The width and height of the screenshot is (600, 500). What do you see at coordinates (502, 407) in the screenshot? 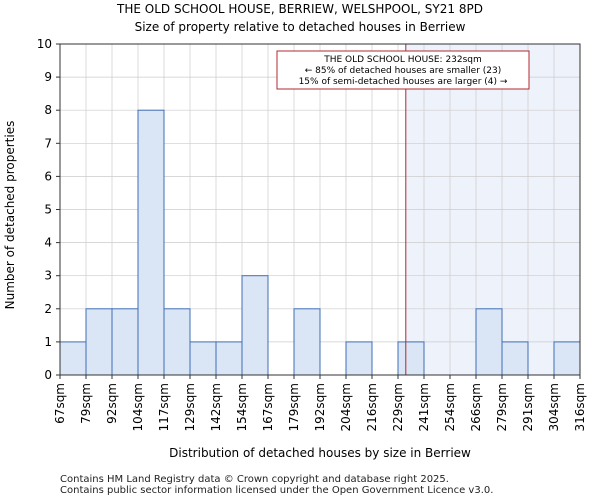
I see `x-tick-label: 279sqm` at bounding box center [502, 407].